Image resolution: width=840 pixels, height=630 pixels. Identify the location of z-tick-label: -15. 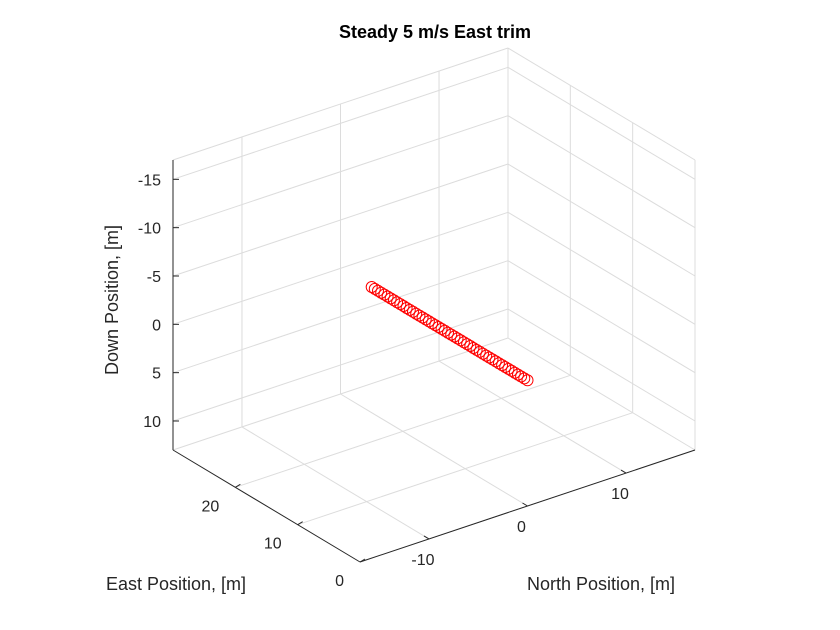
(149, 180).